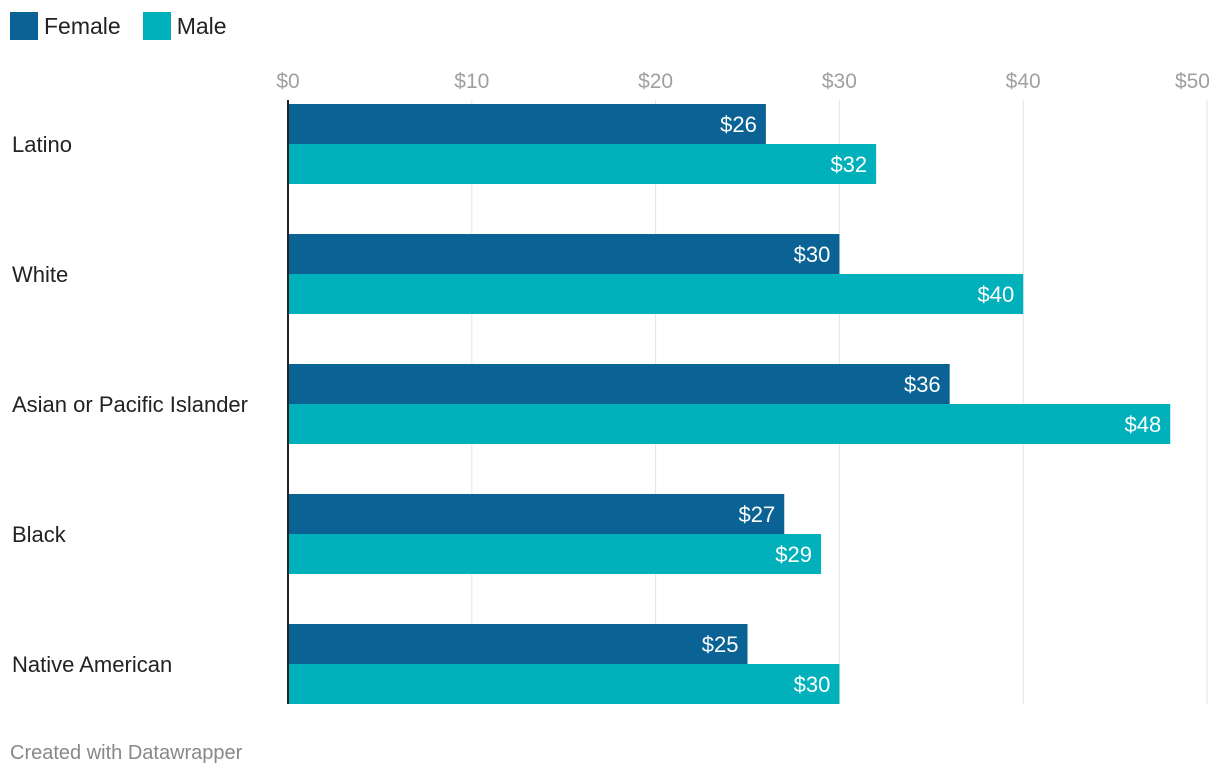 Image resolution: width=1220 pixels, height=782 pixels. Describe the element at coordinates (42, 144) in the screenshot. I see `category-label: Latino` at that location.